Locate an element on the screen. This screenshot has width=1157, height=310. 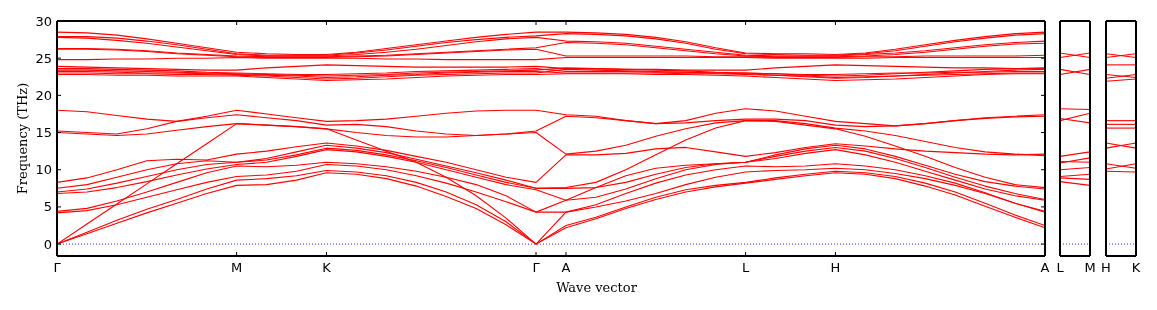
y-tick-label: 5 is located at coordinates (47, 207).